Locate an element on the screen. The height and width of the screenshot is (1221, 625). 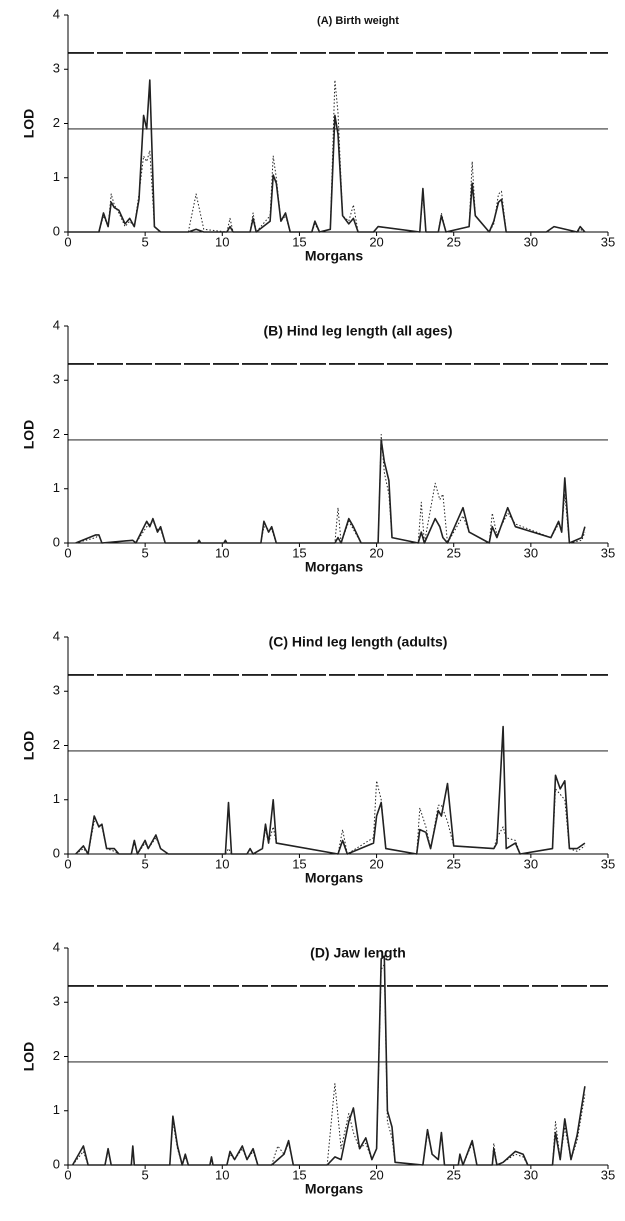
chart-title: (D) Jaw length is located at coordinates (358, 953).